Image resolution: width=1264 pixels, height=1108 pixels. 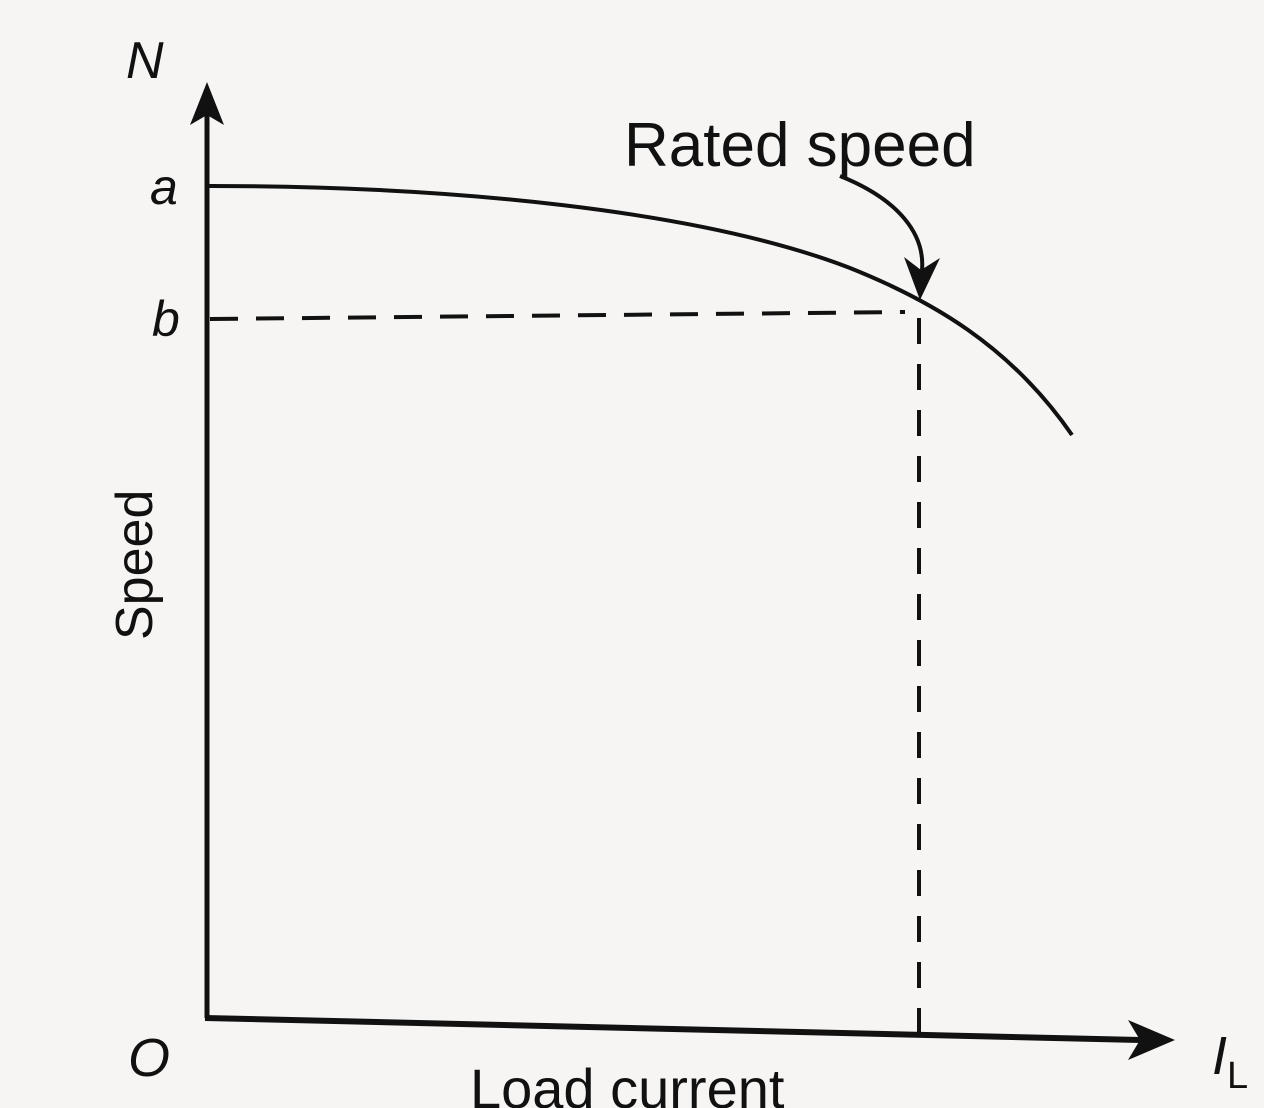 I want to click on y-tick-label-b: b, so click(x=166, y=319).